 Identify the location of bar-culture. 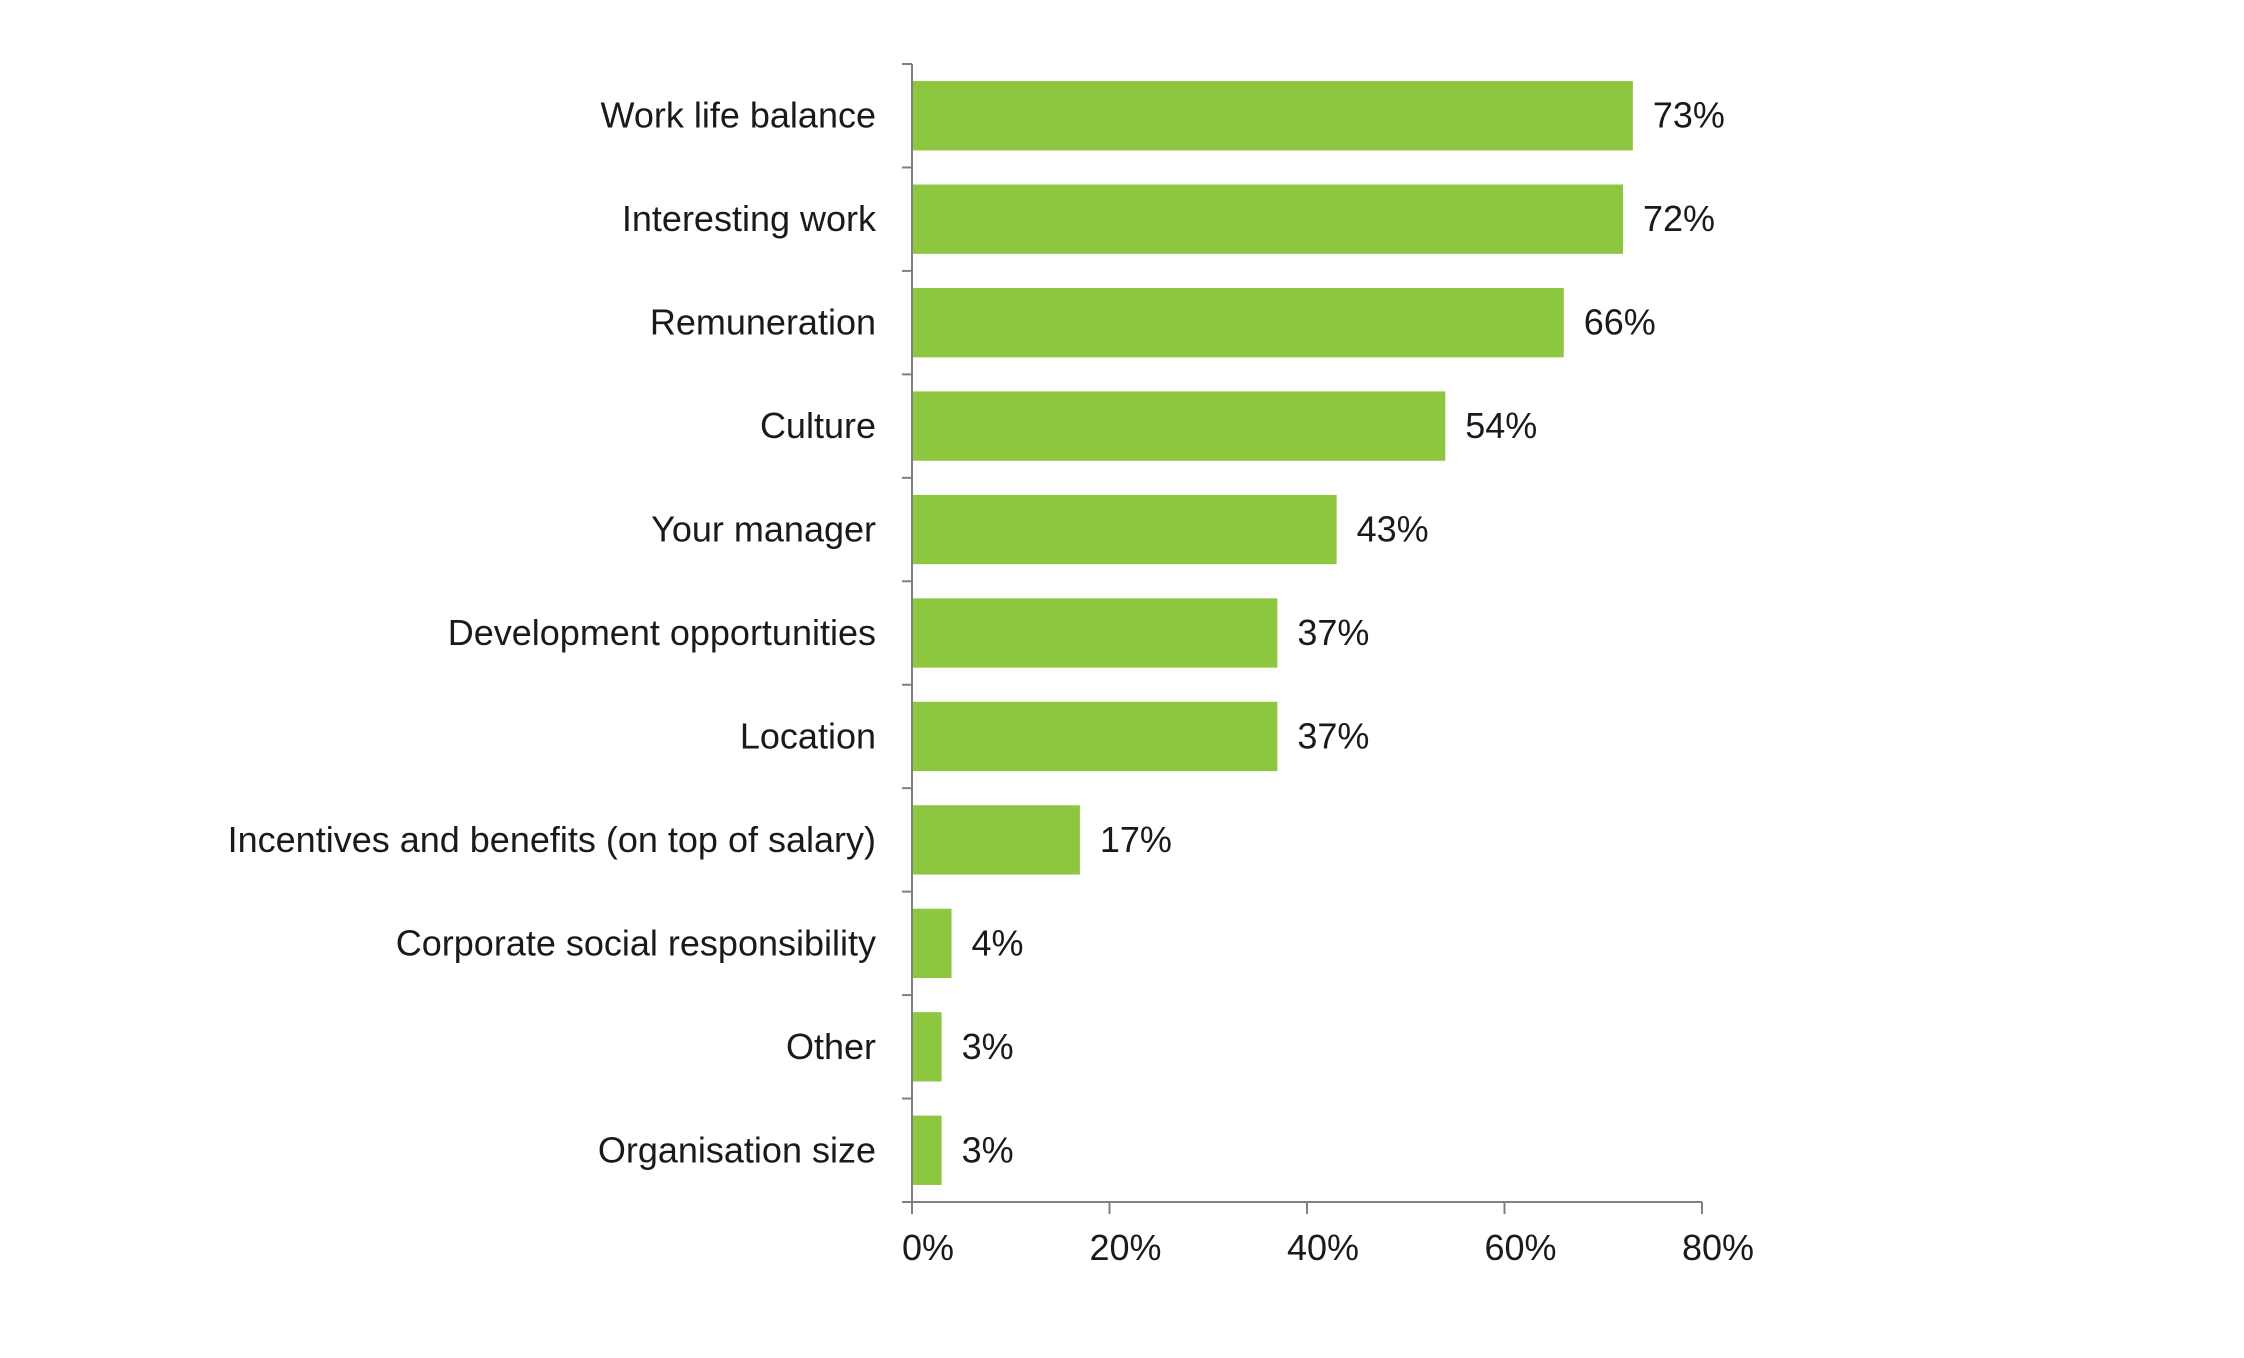
(1179, 426).